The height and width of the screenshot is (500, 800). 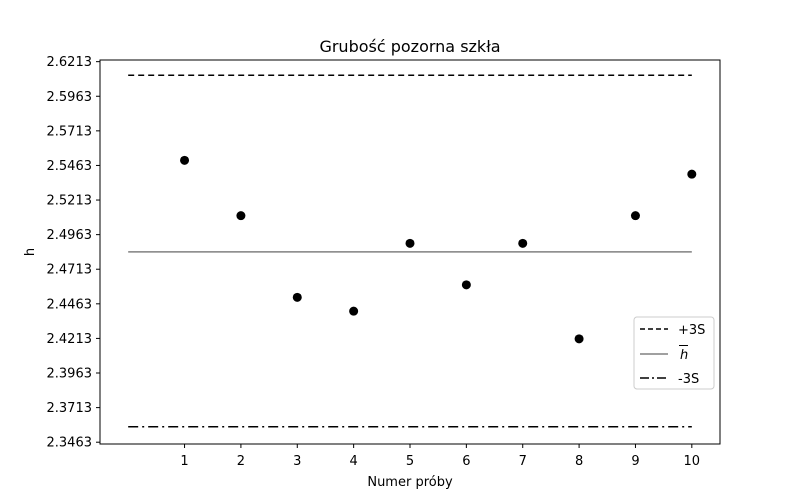 What do you see at coordinates (241, 461) in the screenshot?
I see `x-tick-label: 2` at bounding box center [241, 461].